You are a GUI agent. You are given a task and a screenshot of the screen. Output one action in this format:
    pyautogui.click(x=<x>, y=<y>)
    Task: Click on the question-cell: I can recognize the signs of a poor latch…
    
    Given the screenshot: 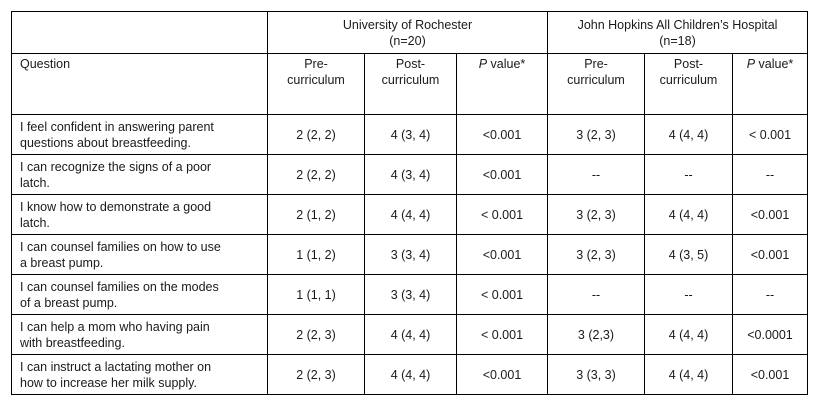 What is the action you would take?
    pyautogui.click(x=139, y=174)
    